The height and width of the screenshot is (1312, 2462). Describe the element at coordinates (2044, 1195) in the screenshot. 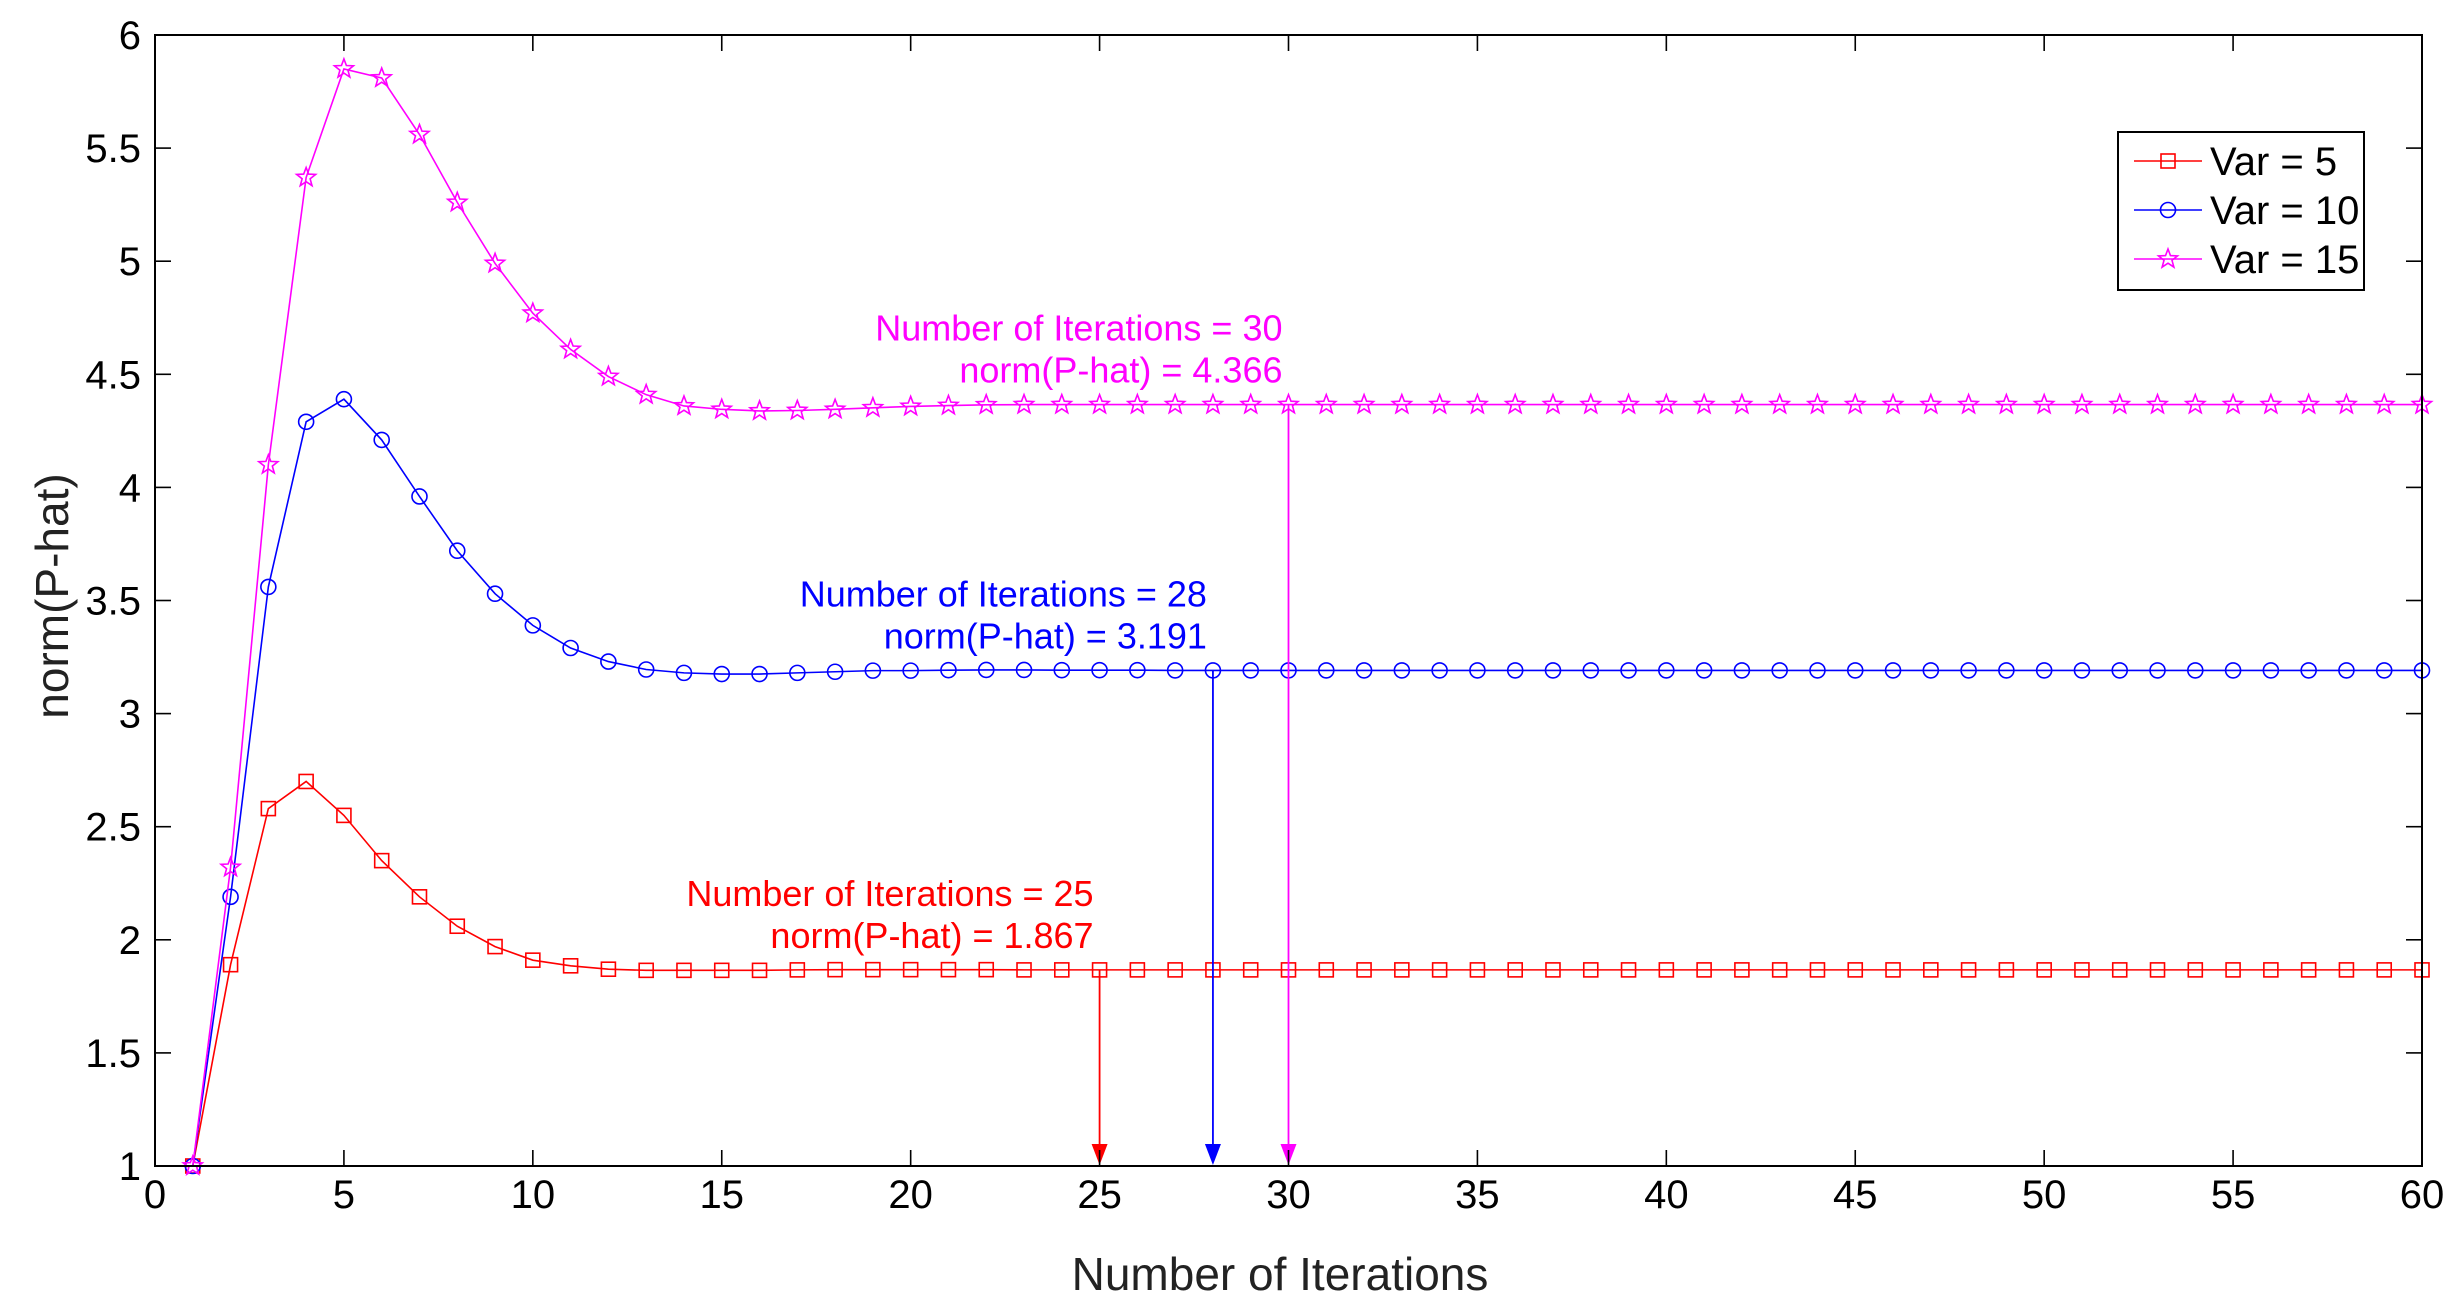

I see `x-tick-label: 50` at that location.